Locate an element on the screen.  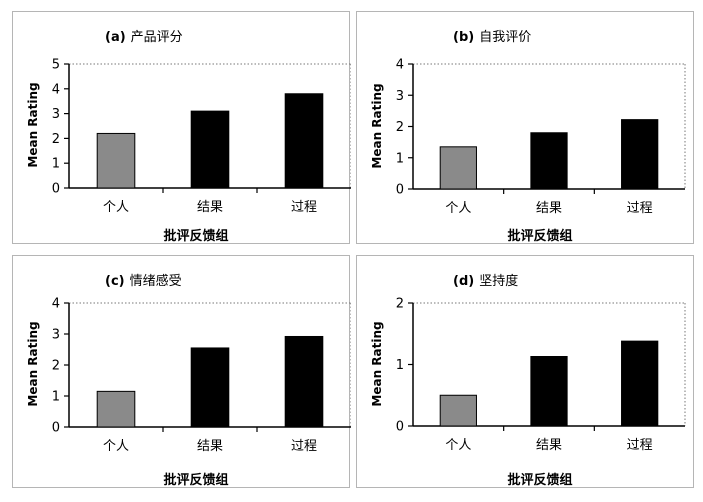
chart-tag: (b) is located at coordinates (464, 37).